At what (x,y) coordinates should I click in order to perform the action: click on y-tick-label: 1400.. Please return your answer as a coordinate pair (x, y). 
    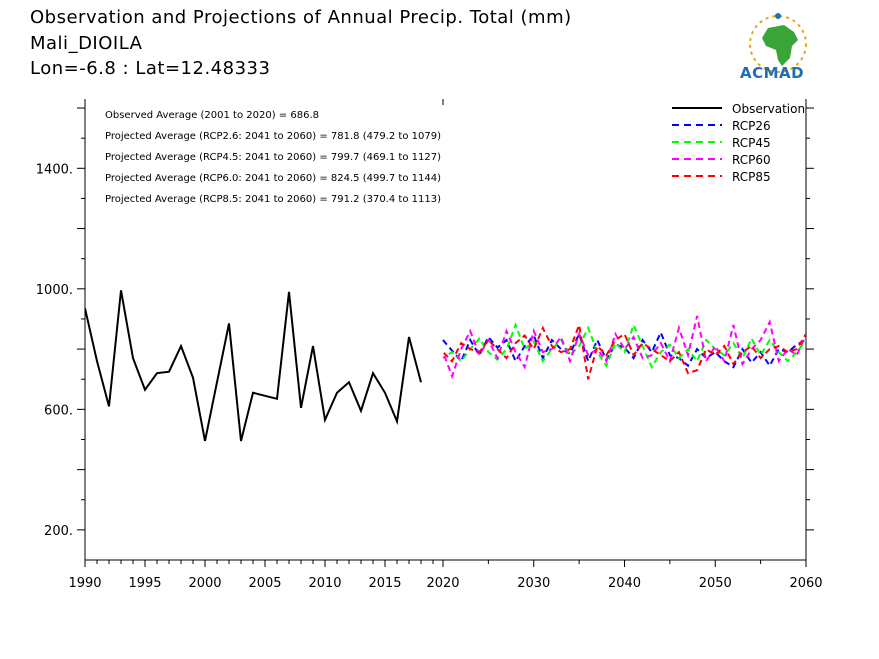
    Looking at the image, I should click on (54, 169).